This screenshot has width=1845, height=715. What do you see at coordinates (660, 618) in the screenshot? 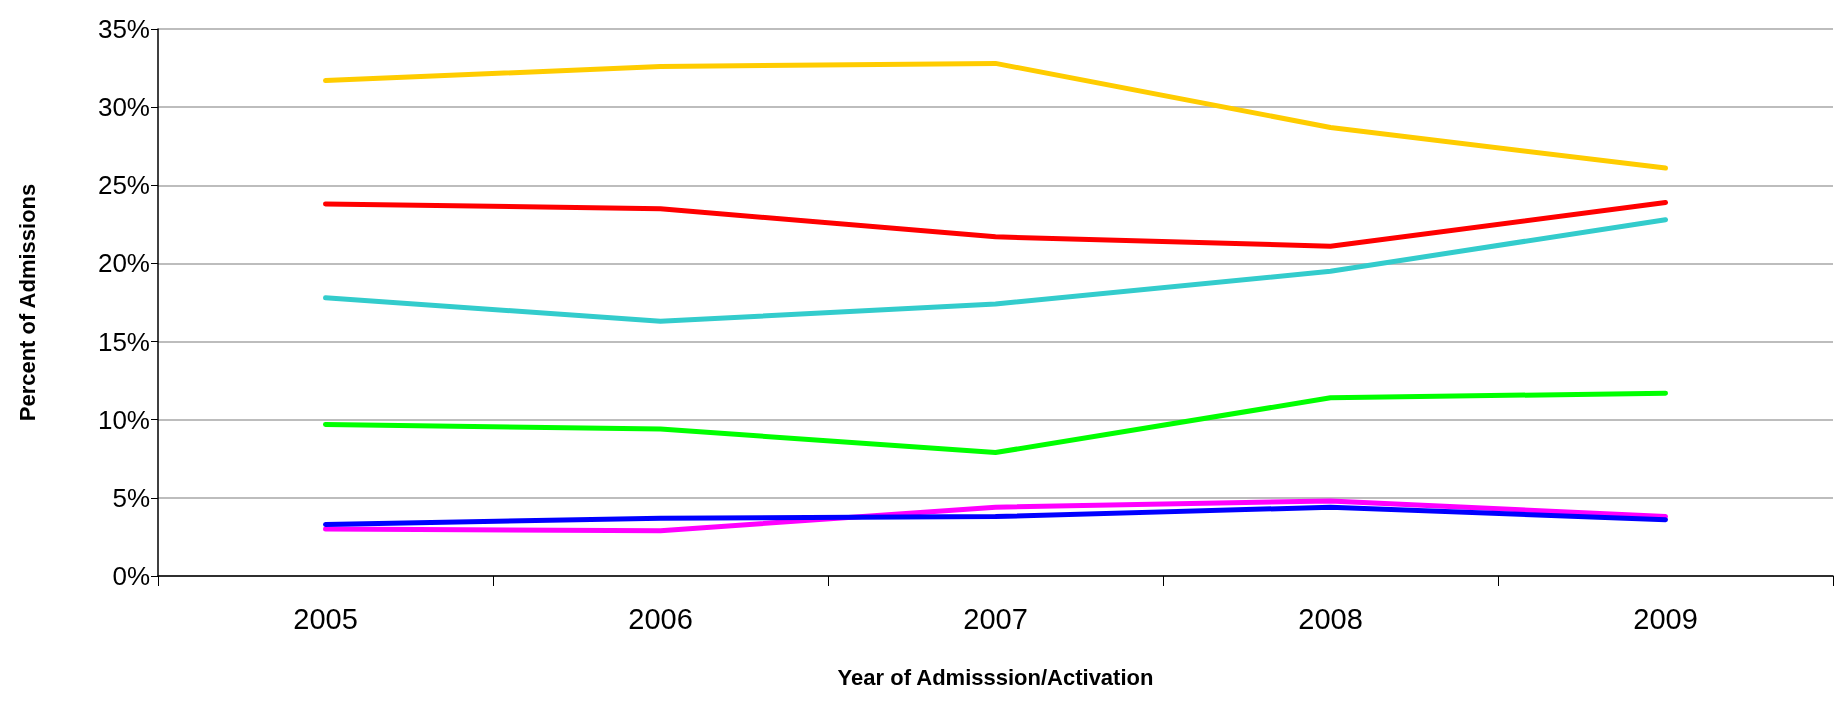
I see `x-tick-label: 2006` at bounding box center [660, 618].